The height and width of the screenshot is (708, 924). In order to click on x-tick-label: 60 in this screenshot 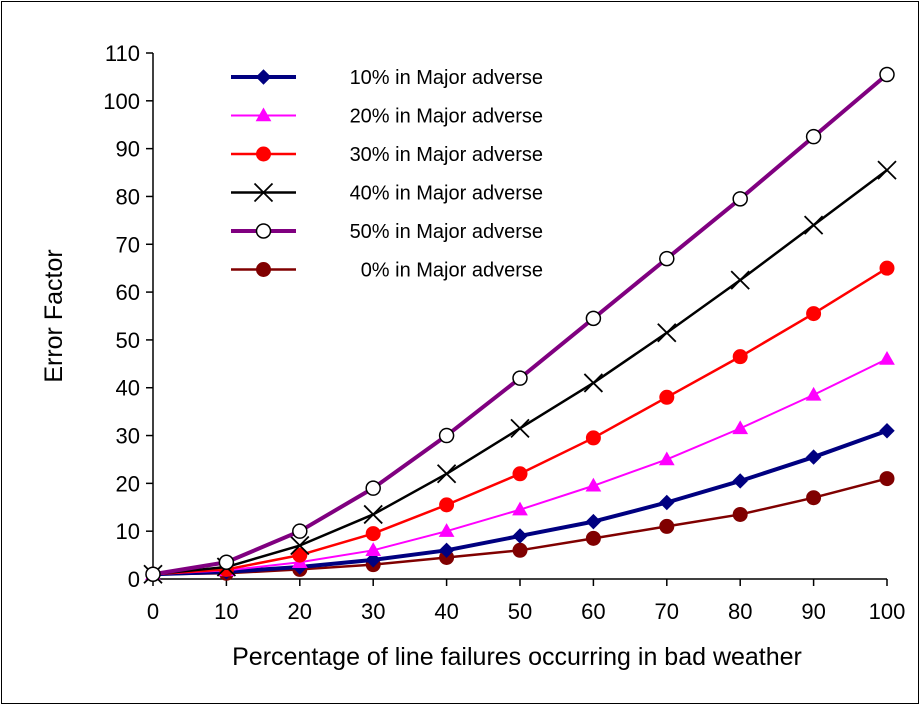, I will do `click(593, 611)`.